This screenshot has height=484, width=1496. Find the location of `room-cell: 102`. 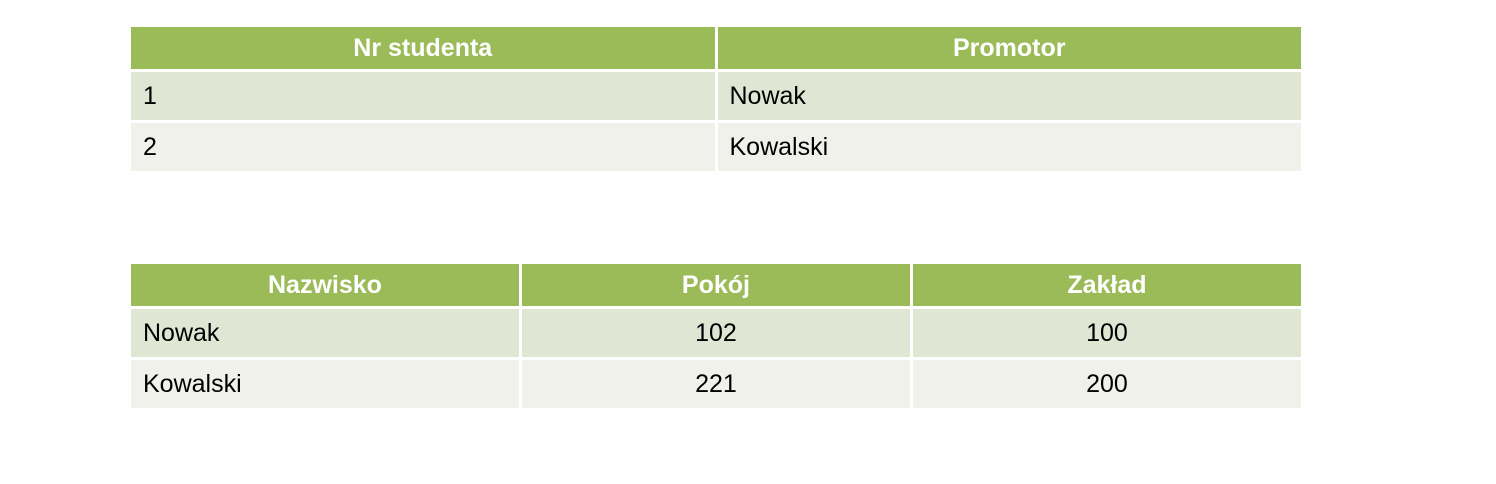

room-cell: 102 is located at coordinates (715, 333).